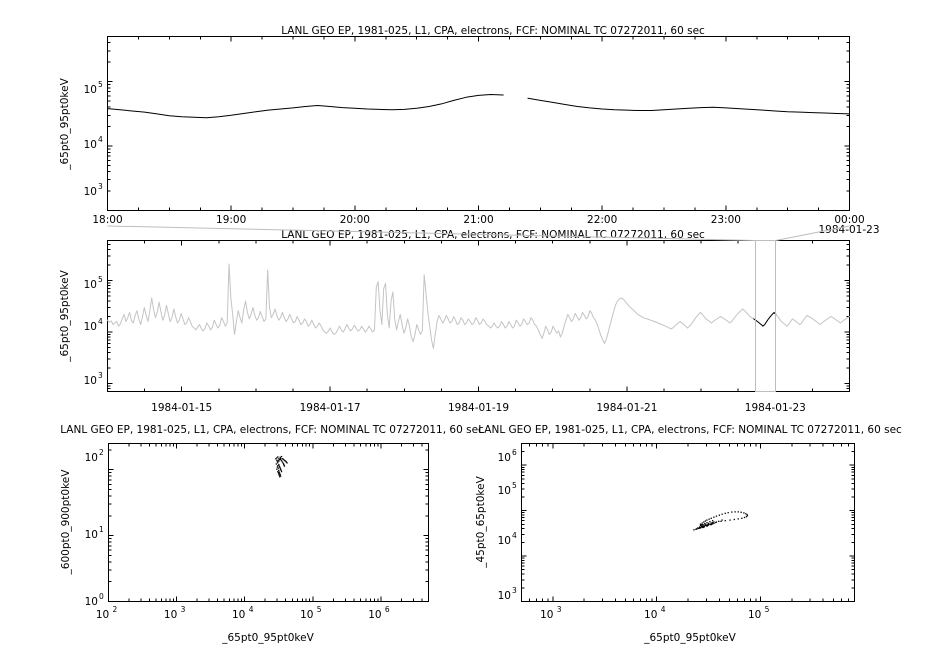  Describe the element at coordinates (481, 521) in the screenshot. I see `bottom-right-ylabel: _45pt0_65pt0keV` at that location.